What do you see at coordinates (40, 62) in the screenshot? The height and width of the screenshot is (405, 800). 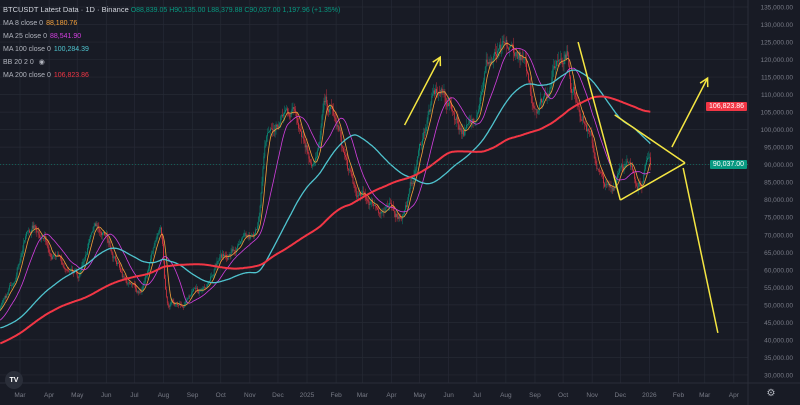 I see `eye-hidden-icon: ◉` at bounding box center [40, 62].